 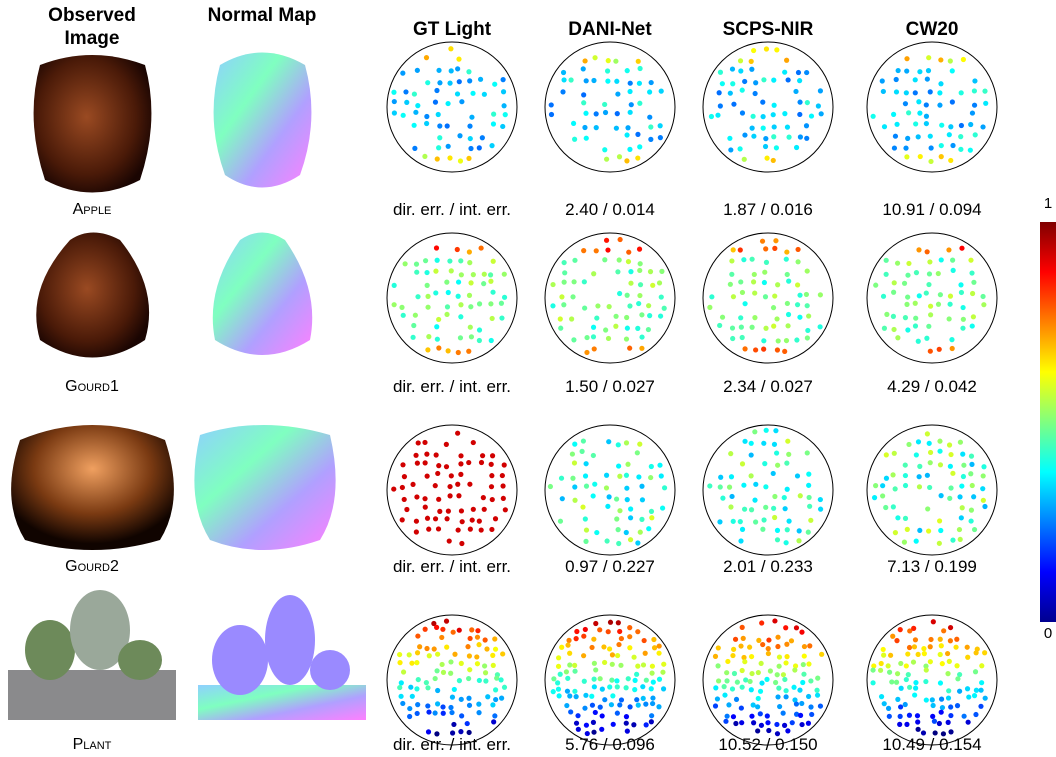 What do you see at coordinates (932, 29) in the screenshot?
I see `column-header: CW20` at bounding box center [932, 29].